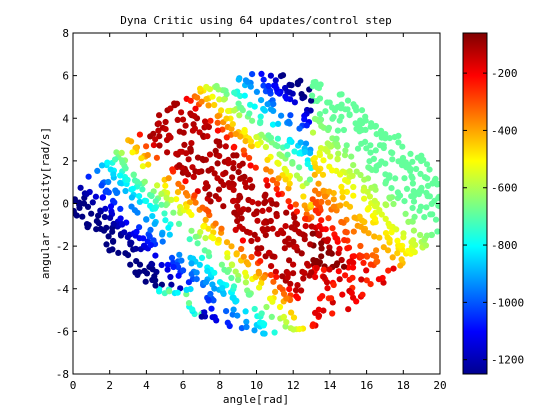 Image resolution: width=560 pixels, height=420 pixels. I want to click on colorbar-tick-label: -1200, so click(507, 360).